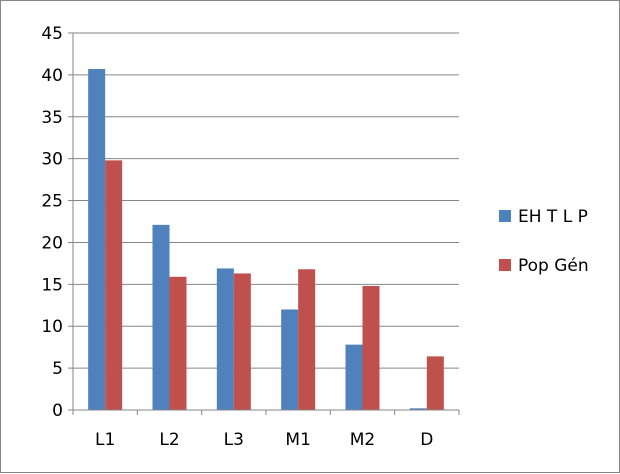  What do you see at coordinates (52, 327) in the screenshot?
I see `y-tick-label: 10` at bounding box center [52, 327].